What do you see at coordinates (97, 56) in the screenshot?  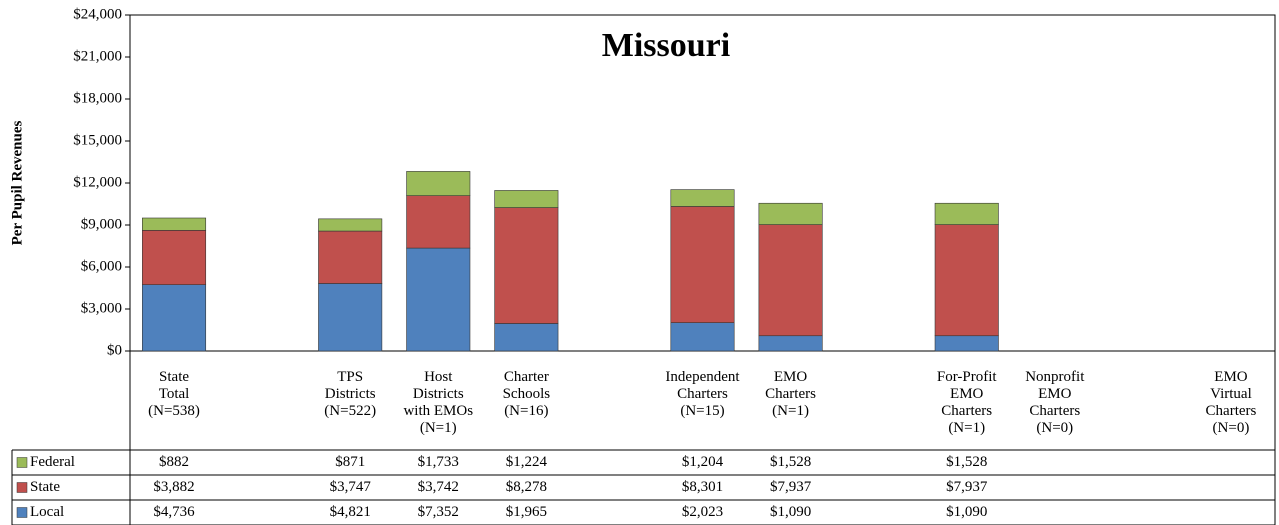 I see `y-tick-label: $21,000` at bounding box center [97, 56].